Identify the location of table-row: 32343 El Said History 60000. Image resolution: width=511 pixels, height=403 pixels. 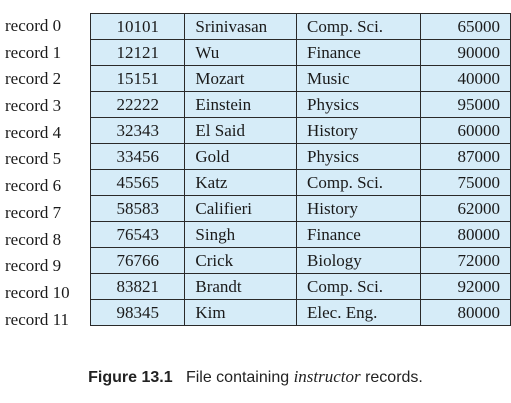
(300, 130).